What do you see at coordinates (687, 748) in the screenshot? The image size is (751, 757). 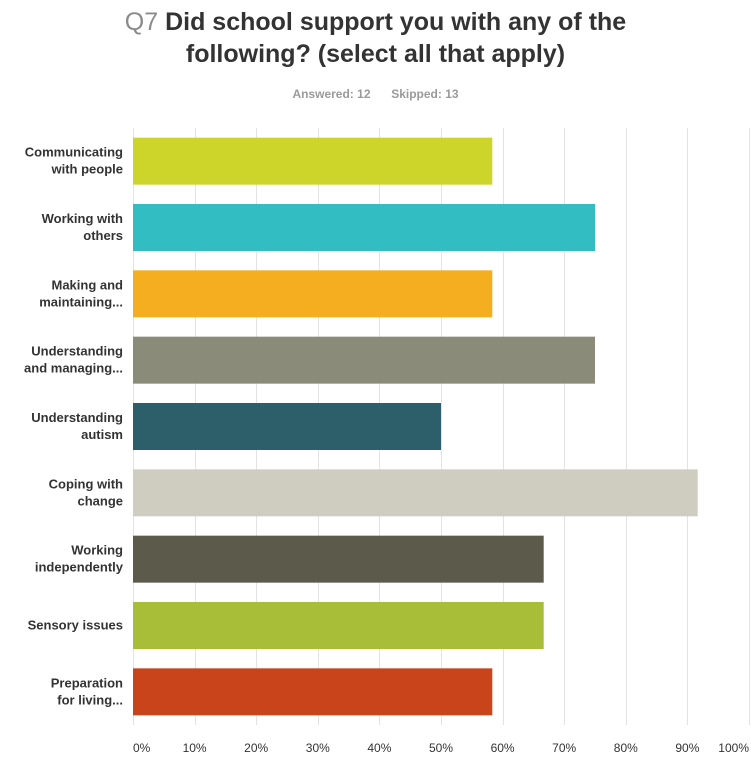 I see `x-tick-label: 90%` at bounding box center [687, 748].